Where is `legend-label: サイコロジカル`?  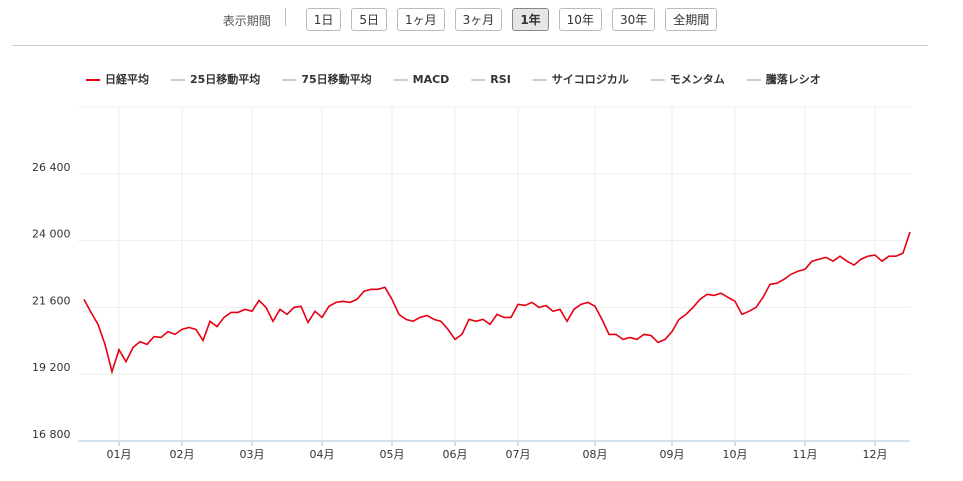 legend-label: サイコロジカル is located at coordinates (590, 79).